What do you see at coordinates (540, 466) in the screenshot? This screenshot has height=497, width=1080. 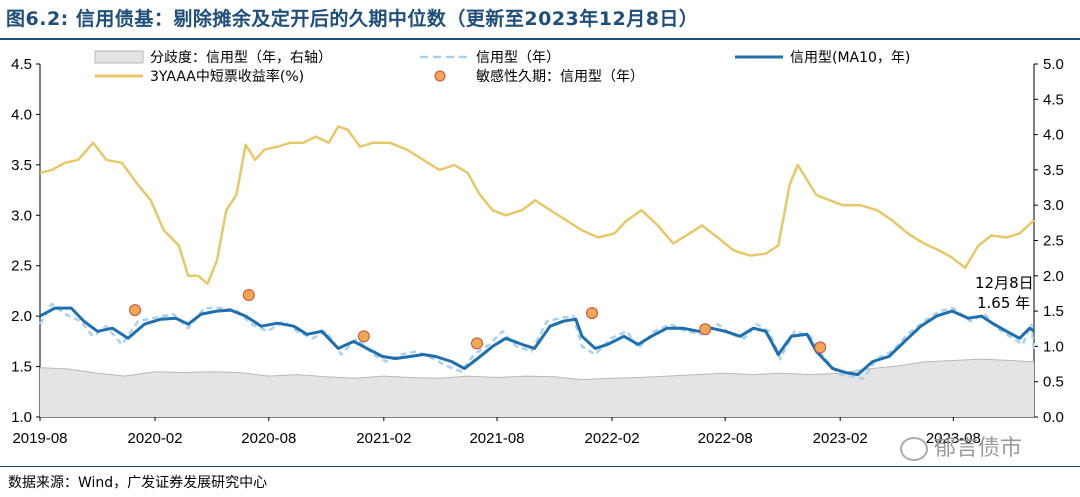 I see `footer-divider` at bounding box center [540, 466].